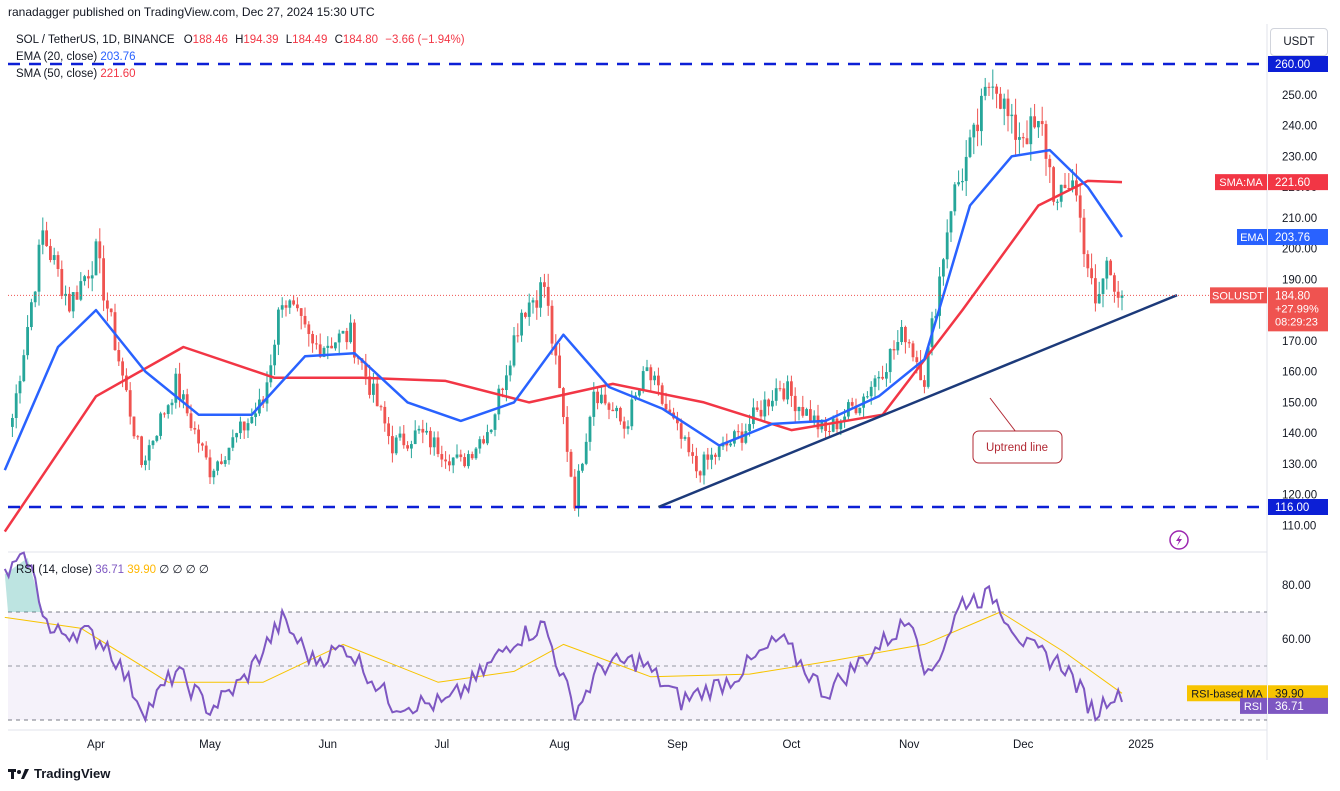 This screenshot has width=1340, height=791. I want to click on level-tag-260-text: 260.00, so click(1292, 65).